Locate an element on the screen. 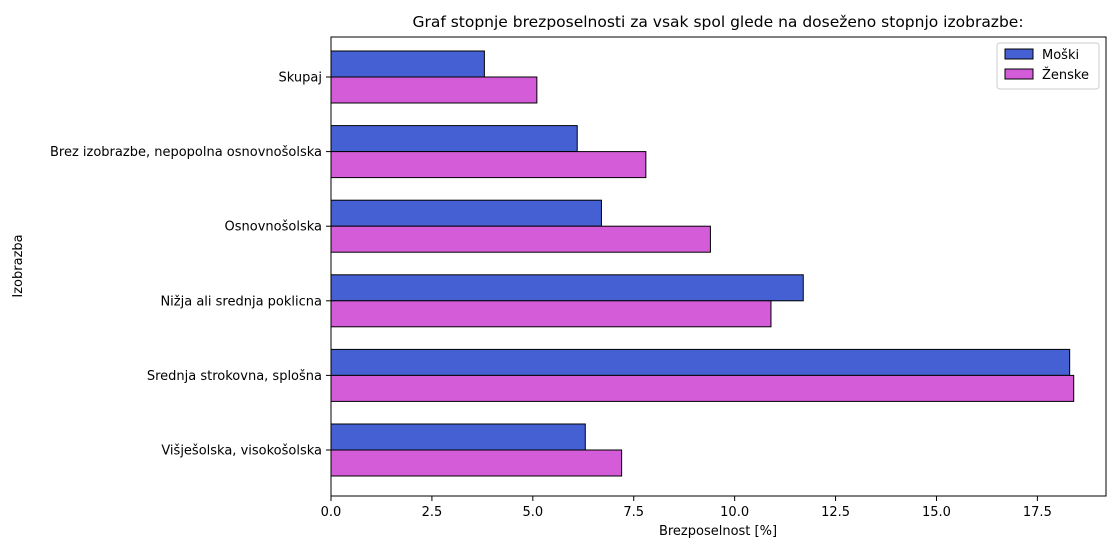 This screenshot has width=1115, height=548. x-tick-label: 2.5 is located at coordinates (432, 512).